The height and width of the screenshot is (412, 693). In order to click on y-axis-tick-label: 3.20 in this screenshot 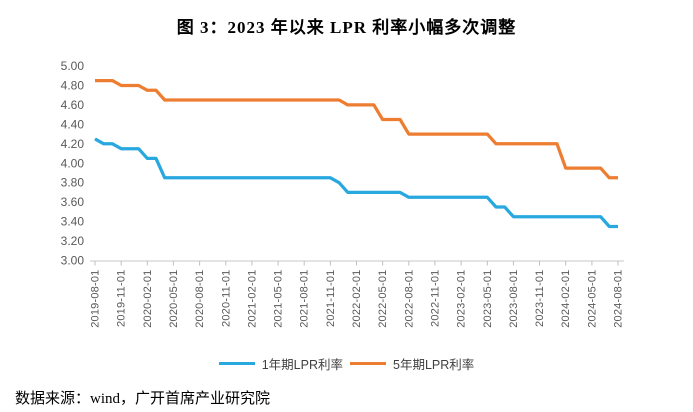, I will do `click(73, 241)`.